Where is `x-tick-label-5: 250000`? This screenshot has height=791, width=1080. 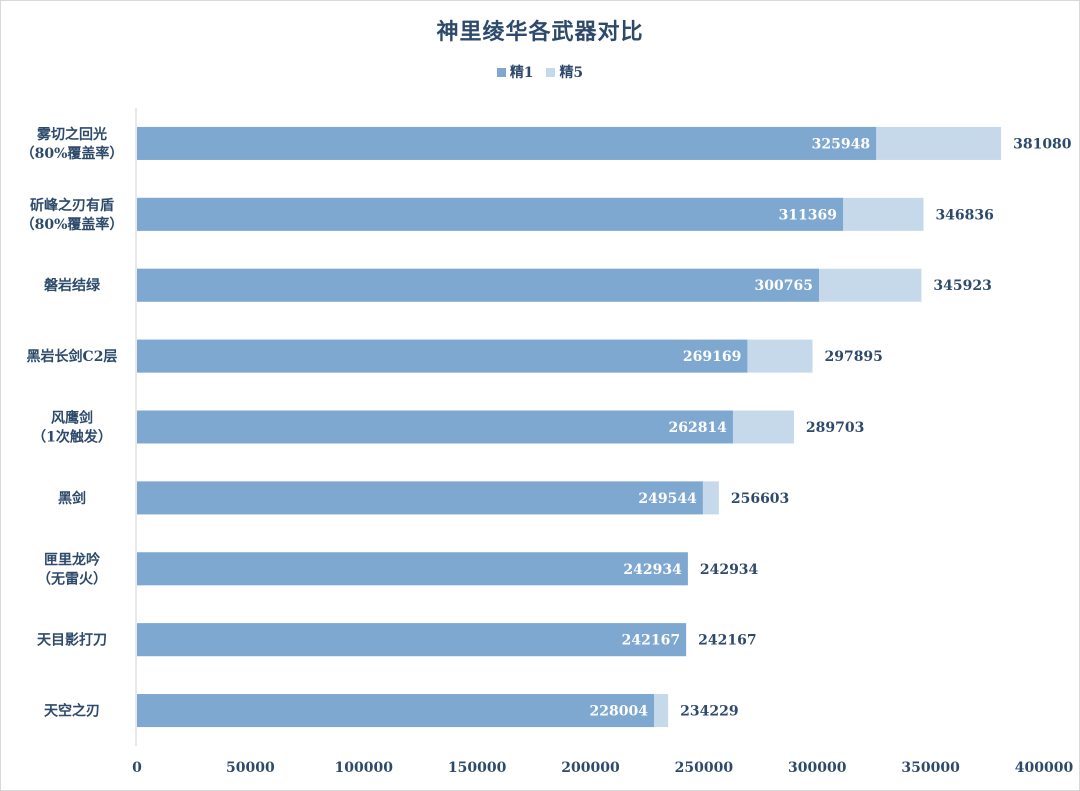 x-tick-label-5: 250000 is located at coordinates (704, 768).